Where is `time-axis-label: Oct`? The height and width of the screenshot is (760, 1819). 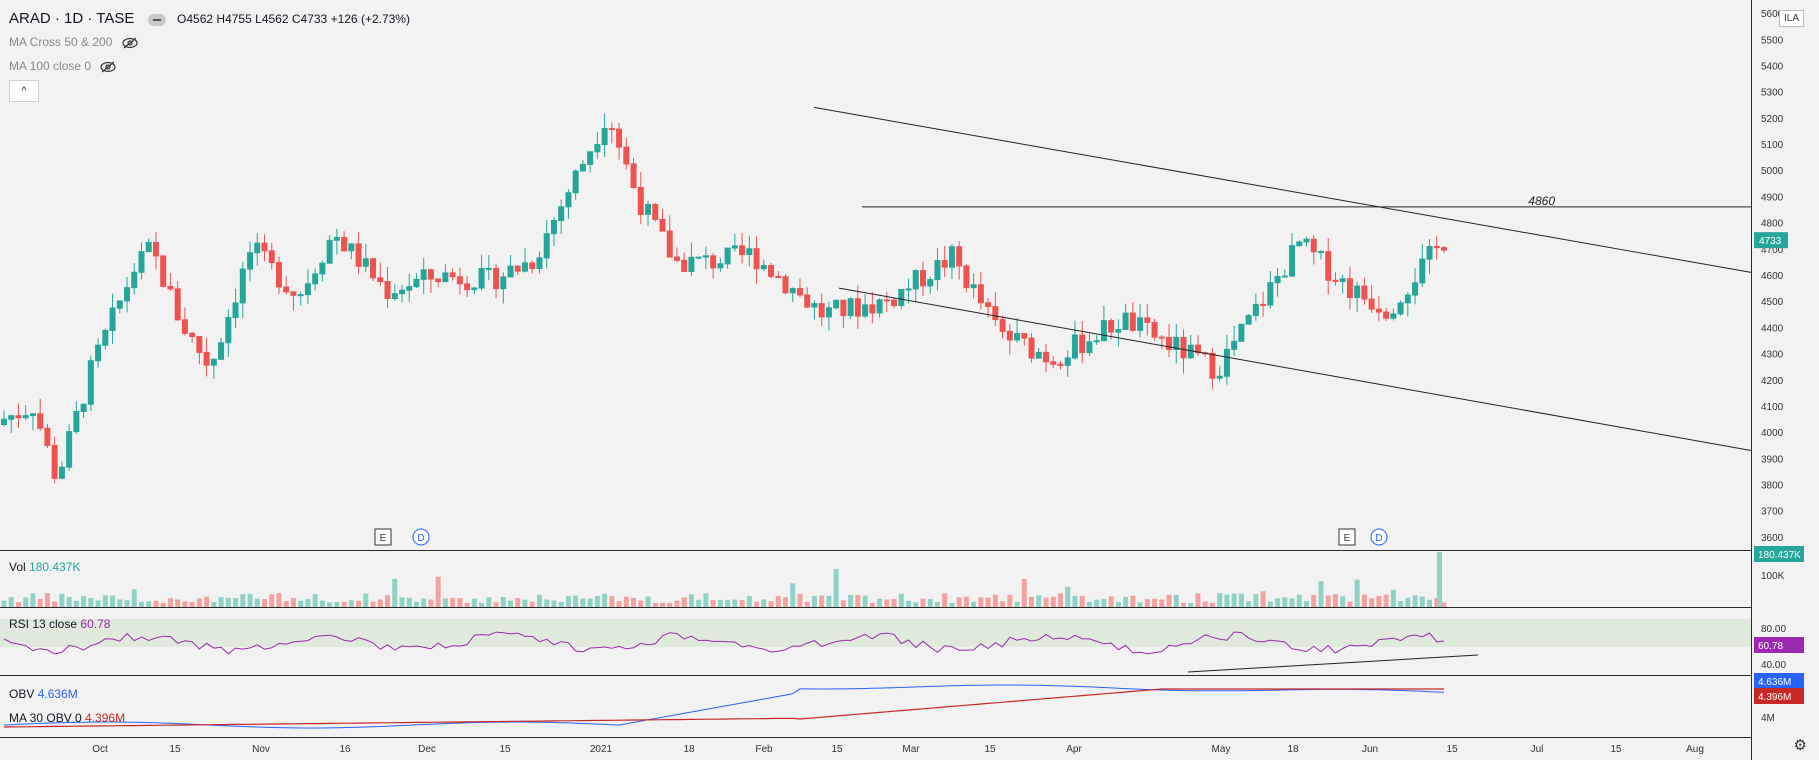
time-axis-label: Oct is located at coordinates (100, 749).